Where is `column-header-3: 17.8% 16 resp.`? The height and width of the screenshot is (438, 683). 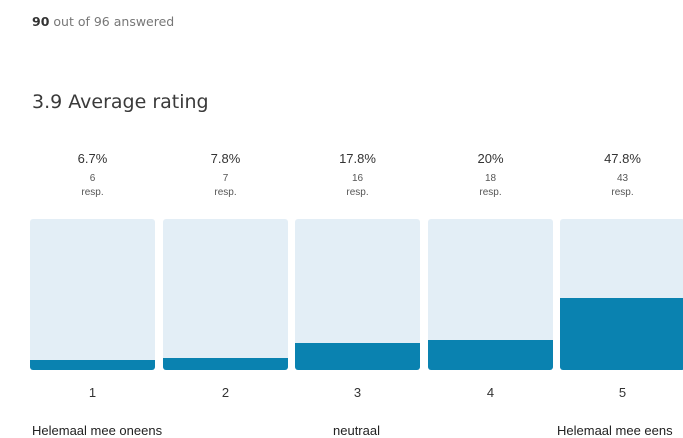 column-header-3: 17.8% 16 resp. is located at coordinates (357, 175).